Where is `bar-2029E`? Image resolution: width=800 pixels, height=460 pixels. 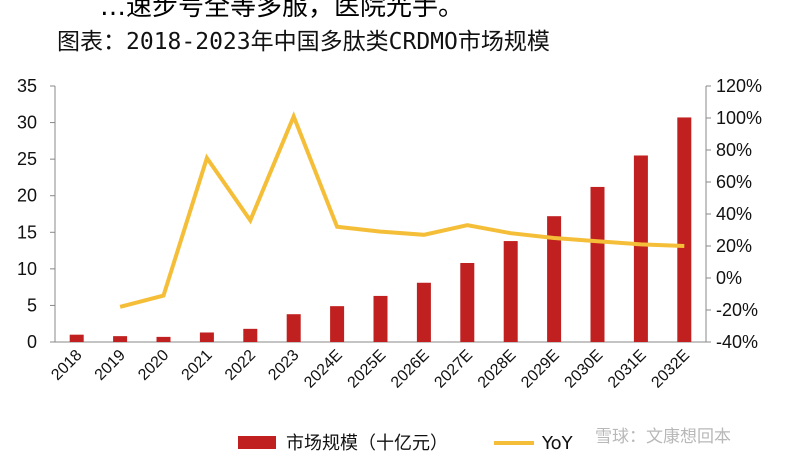
bar-2029E is located at coordinates (554, 279).